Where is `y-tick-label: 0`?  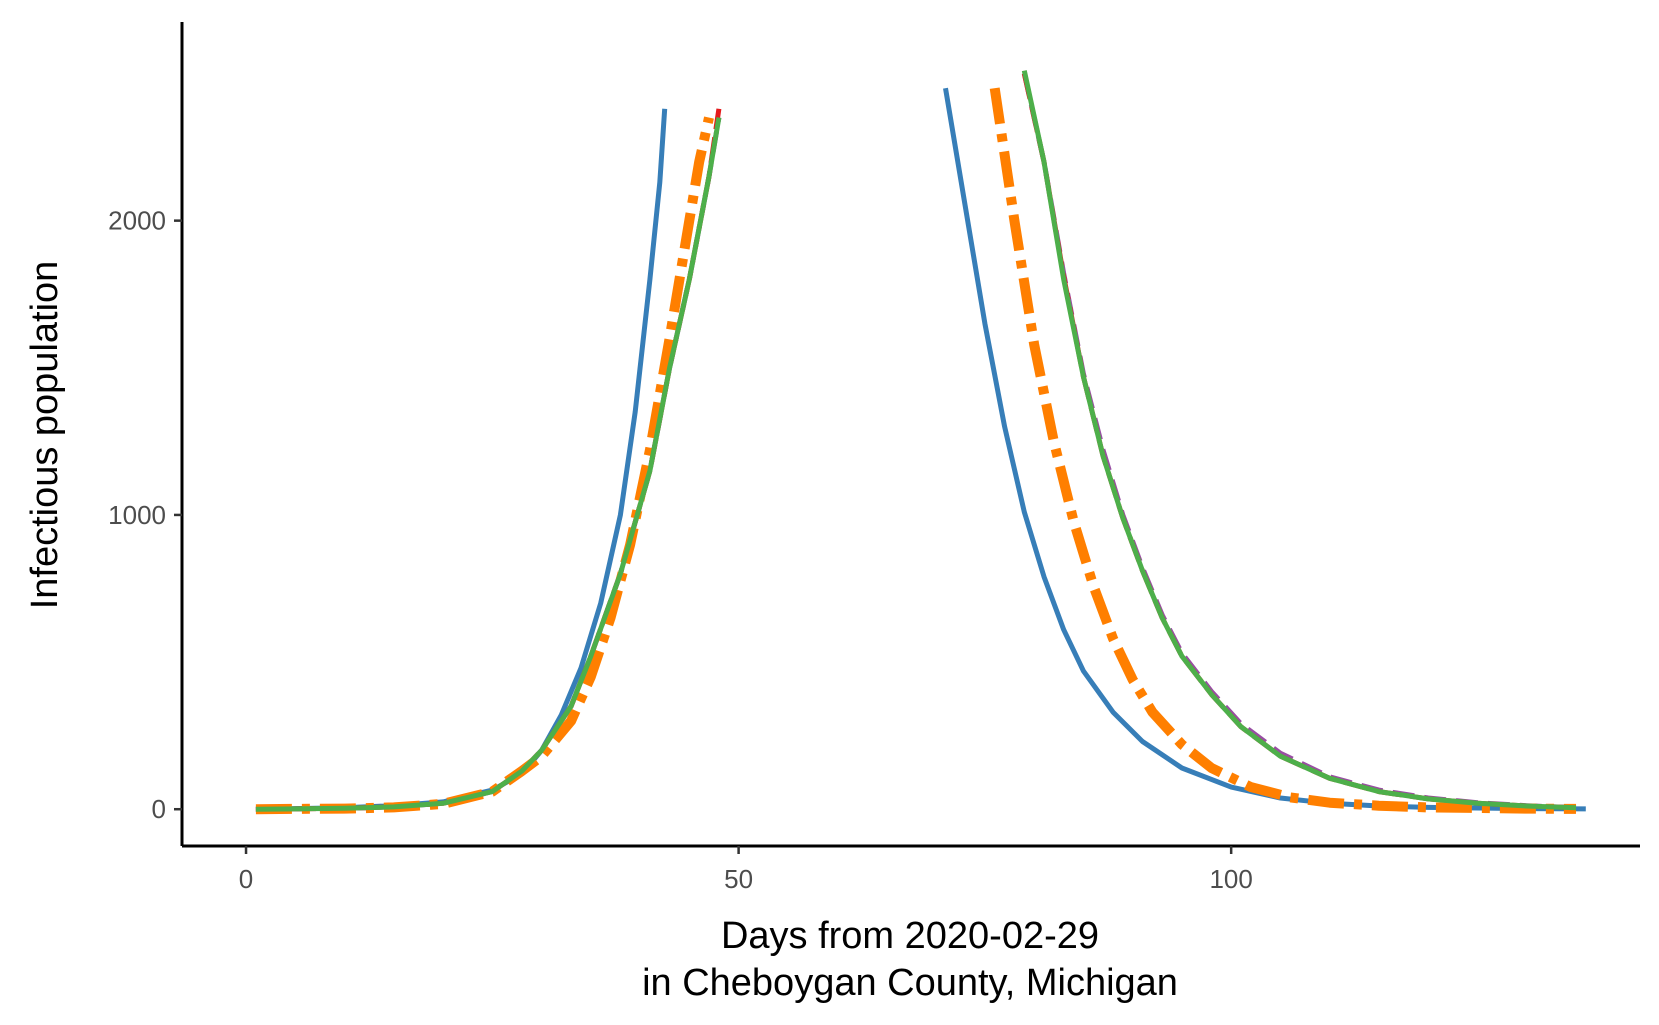 y-tick-label: 0 is located at coordinates (159, 809).